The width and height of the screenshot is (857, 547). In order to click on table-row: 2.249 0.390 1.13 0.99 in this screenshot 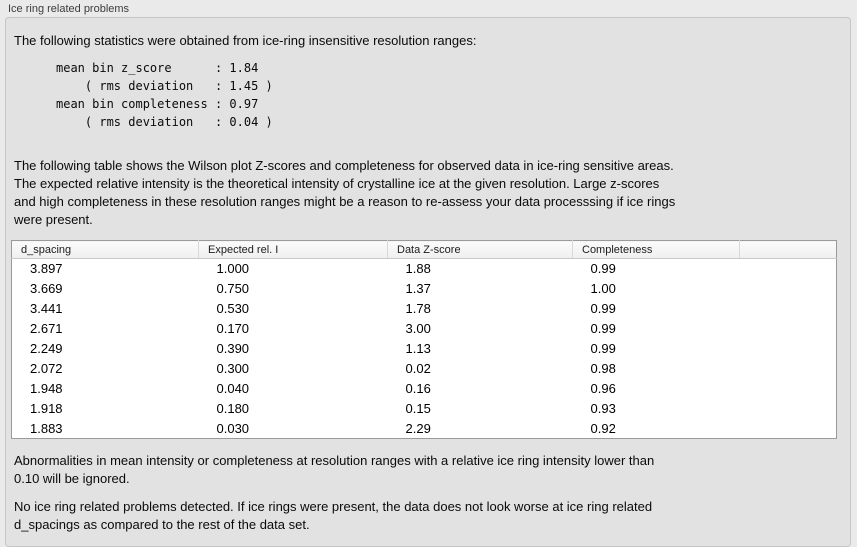, I will do `click(424, 349)`.